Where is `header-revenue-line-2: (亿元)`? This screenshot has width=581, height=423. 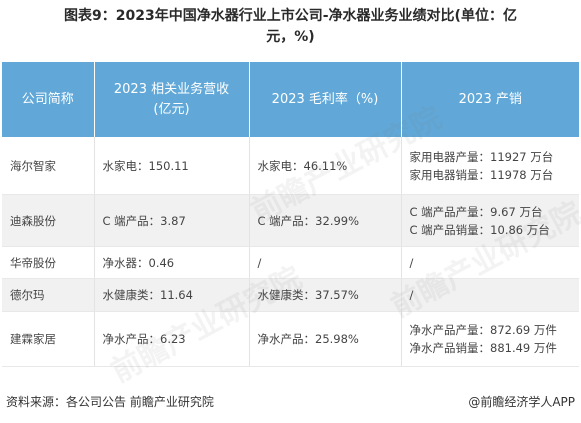 header-revenue-line-2: (亿元) is located at coordinates (171, 109).